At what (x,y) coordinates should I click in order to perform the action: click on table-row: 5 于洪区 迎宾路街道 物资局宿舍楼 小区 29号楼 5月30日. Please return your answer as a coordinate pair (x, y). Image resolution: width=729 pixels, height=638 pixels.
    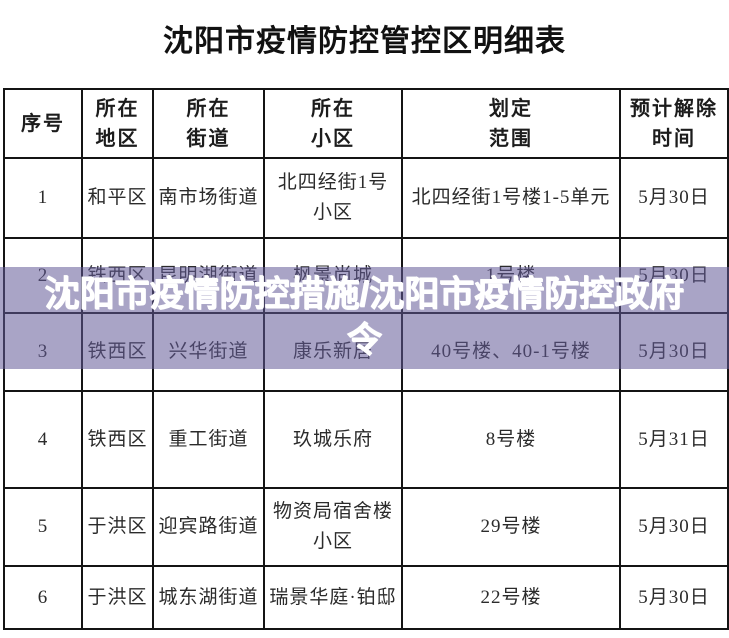
    Looking at the image, I should click on (366, 527).